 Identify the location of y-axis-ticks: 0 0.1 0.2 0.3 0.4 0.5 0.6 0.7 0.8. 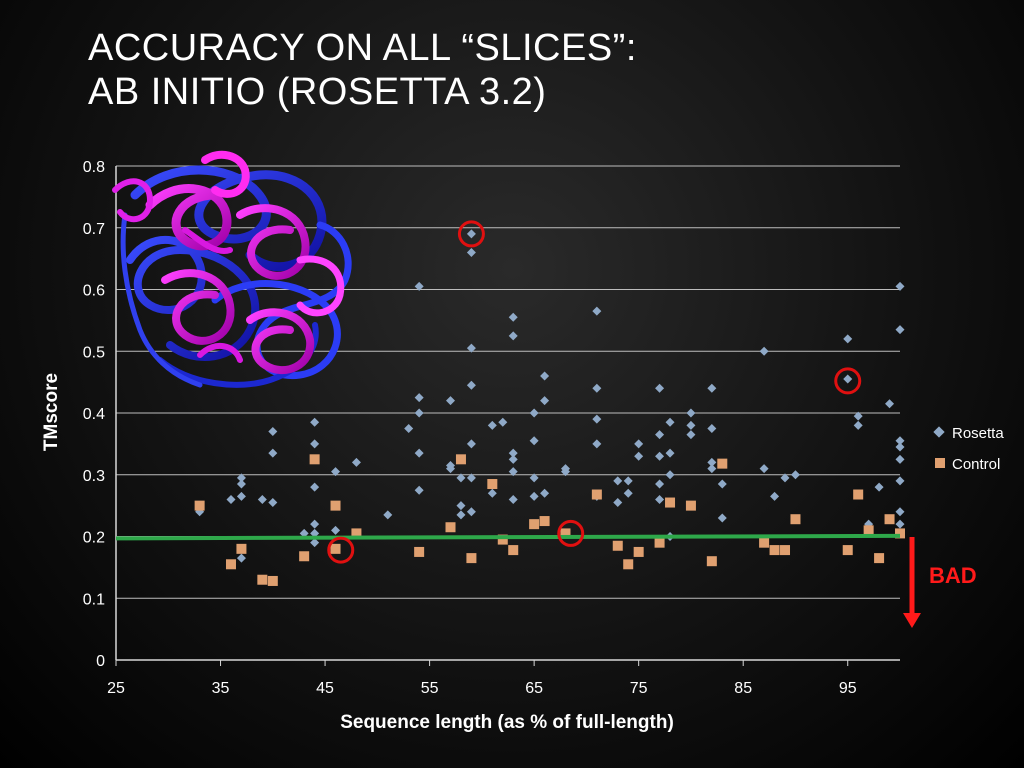
(94, 414).